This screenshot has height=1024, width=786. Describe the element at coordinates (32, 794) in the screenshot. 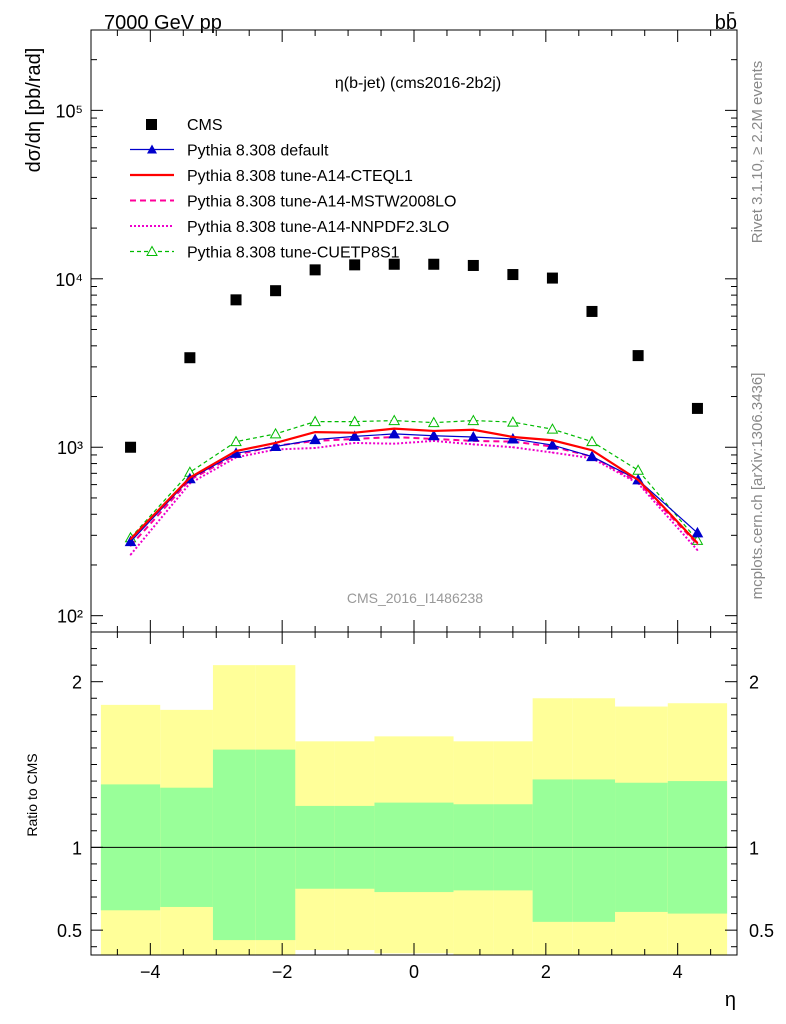

I see `ratio-y-axis-label: Ratio to CMS` at that location.